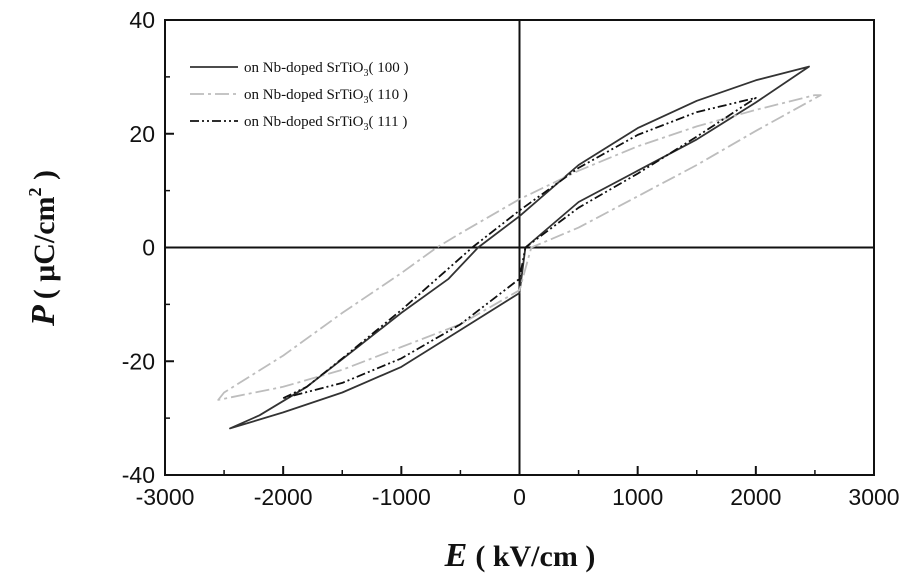  What do you see at coordinates (142, 134) in the screenshot?
I see `y-tick-label: 20` at bounding box center [142, 134].